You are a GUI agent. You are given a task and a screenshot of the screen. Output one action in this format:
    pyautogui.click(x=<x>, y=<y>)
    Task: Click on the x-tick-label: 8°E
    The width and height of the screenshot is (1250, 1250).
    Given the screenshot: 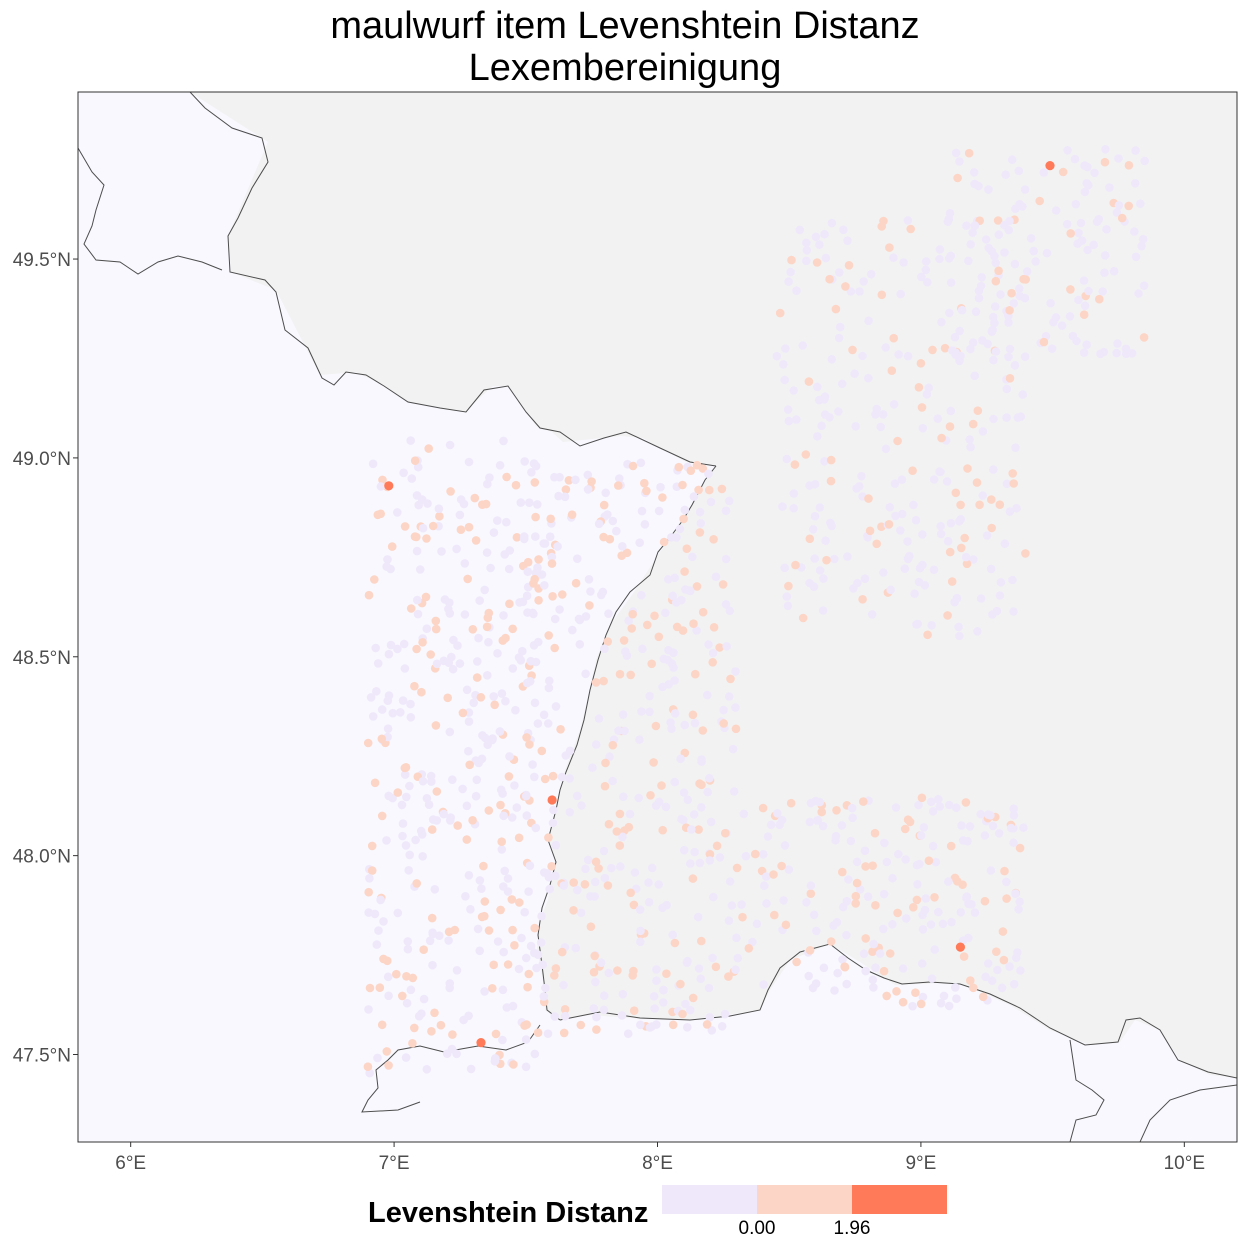 What is the action you would take?
    pyautogui.click(x=657, y=1163)
    